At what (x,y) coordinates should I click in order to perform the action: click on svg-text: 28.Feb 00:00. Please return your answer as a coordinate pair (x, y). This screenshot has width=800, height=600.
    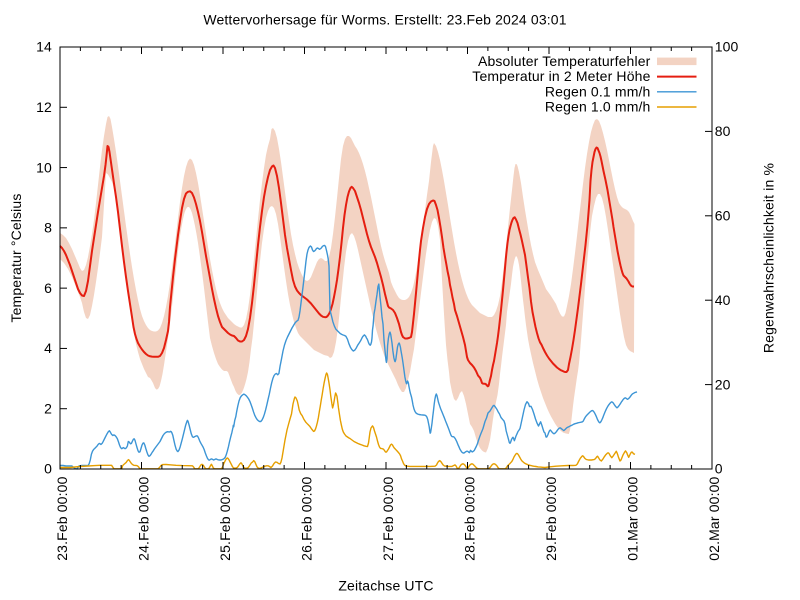
    Looking at the image, I should click on (469, 518).